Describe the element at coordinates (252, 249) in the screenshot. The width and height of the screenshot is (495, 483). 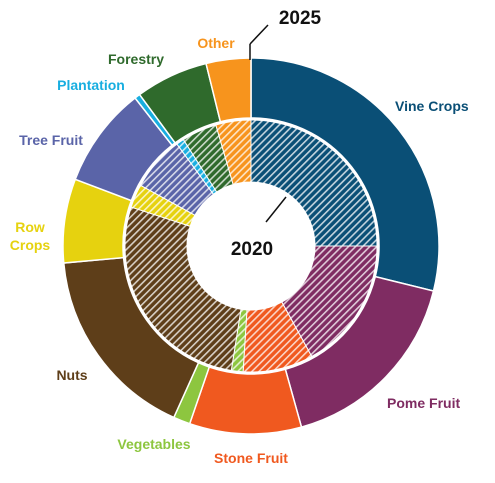
I see `year-2020-label: 2020` at that location.